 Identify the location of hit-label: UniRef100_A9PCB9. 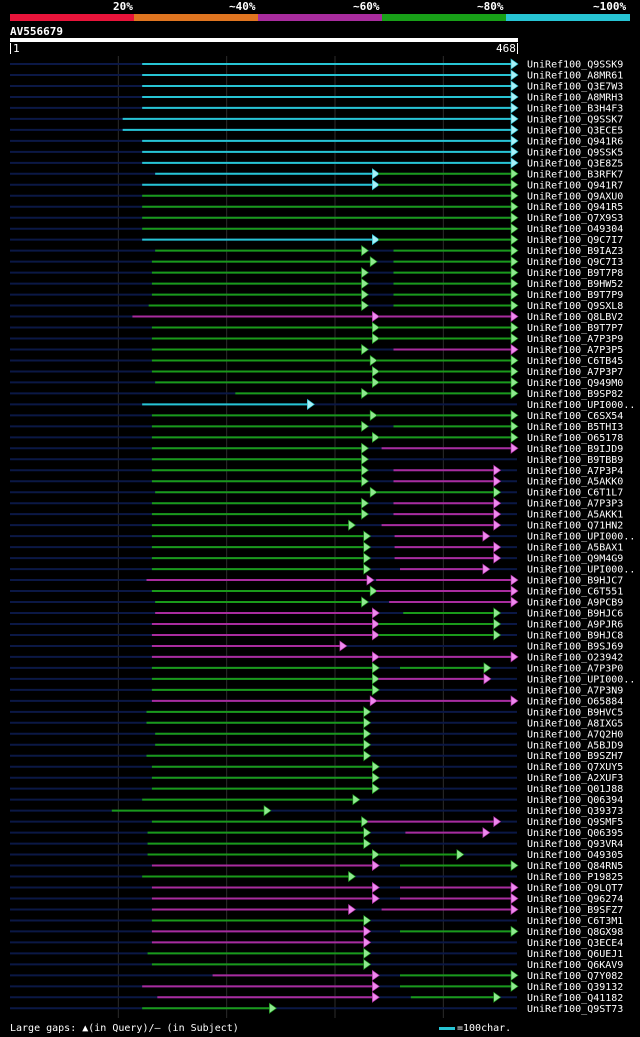
(575, 603).